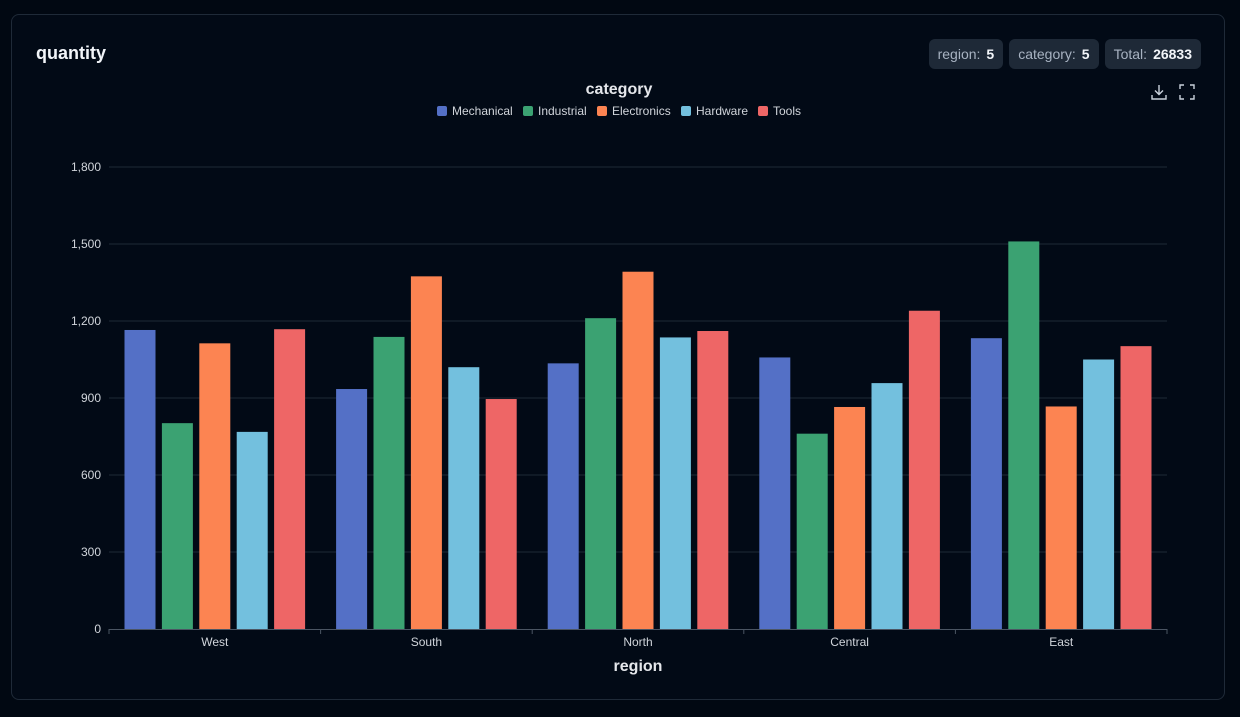 Image resolution: width=1240 pixels, height=717 pixels. What do you see at coordinates (1172, 54) in the screenshot?
I see `badge-value: 26833` at bounding box center [1172, 54].